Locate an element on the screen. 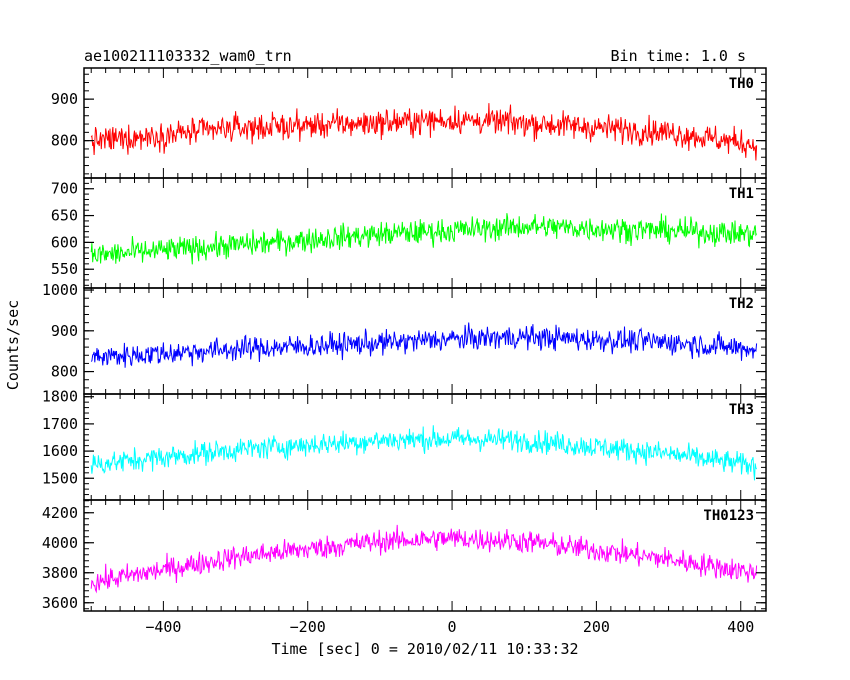  y-tick-label: 1800 is located at coordinates (60, 397).